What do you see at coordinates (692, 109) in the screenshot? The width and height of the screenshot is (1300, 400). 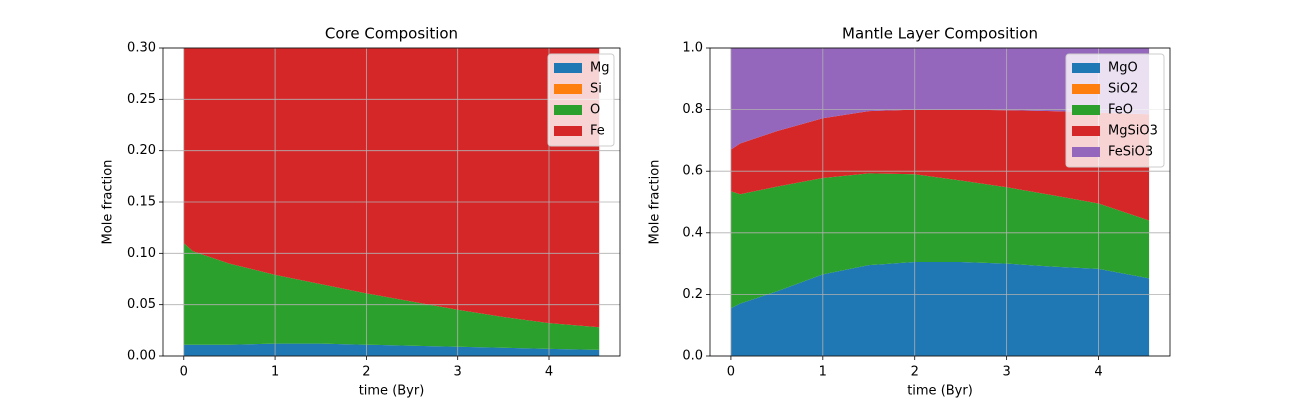 I see `y-tick-label: 0.8` at bounding box center [692, 109].